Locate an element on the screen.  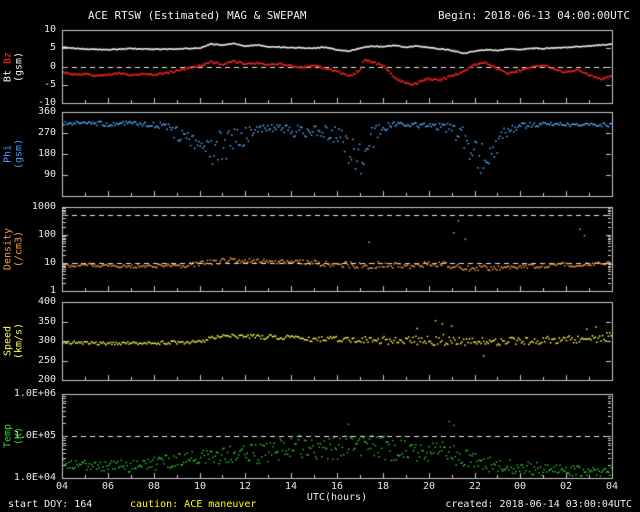
y-axis-label: (/cm3) is located at coordinates (19, 249).